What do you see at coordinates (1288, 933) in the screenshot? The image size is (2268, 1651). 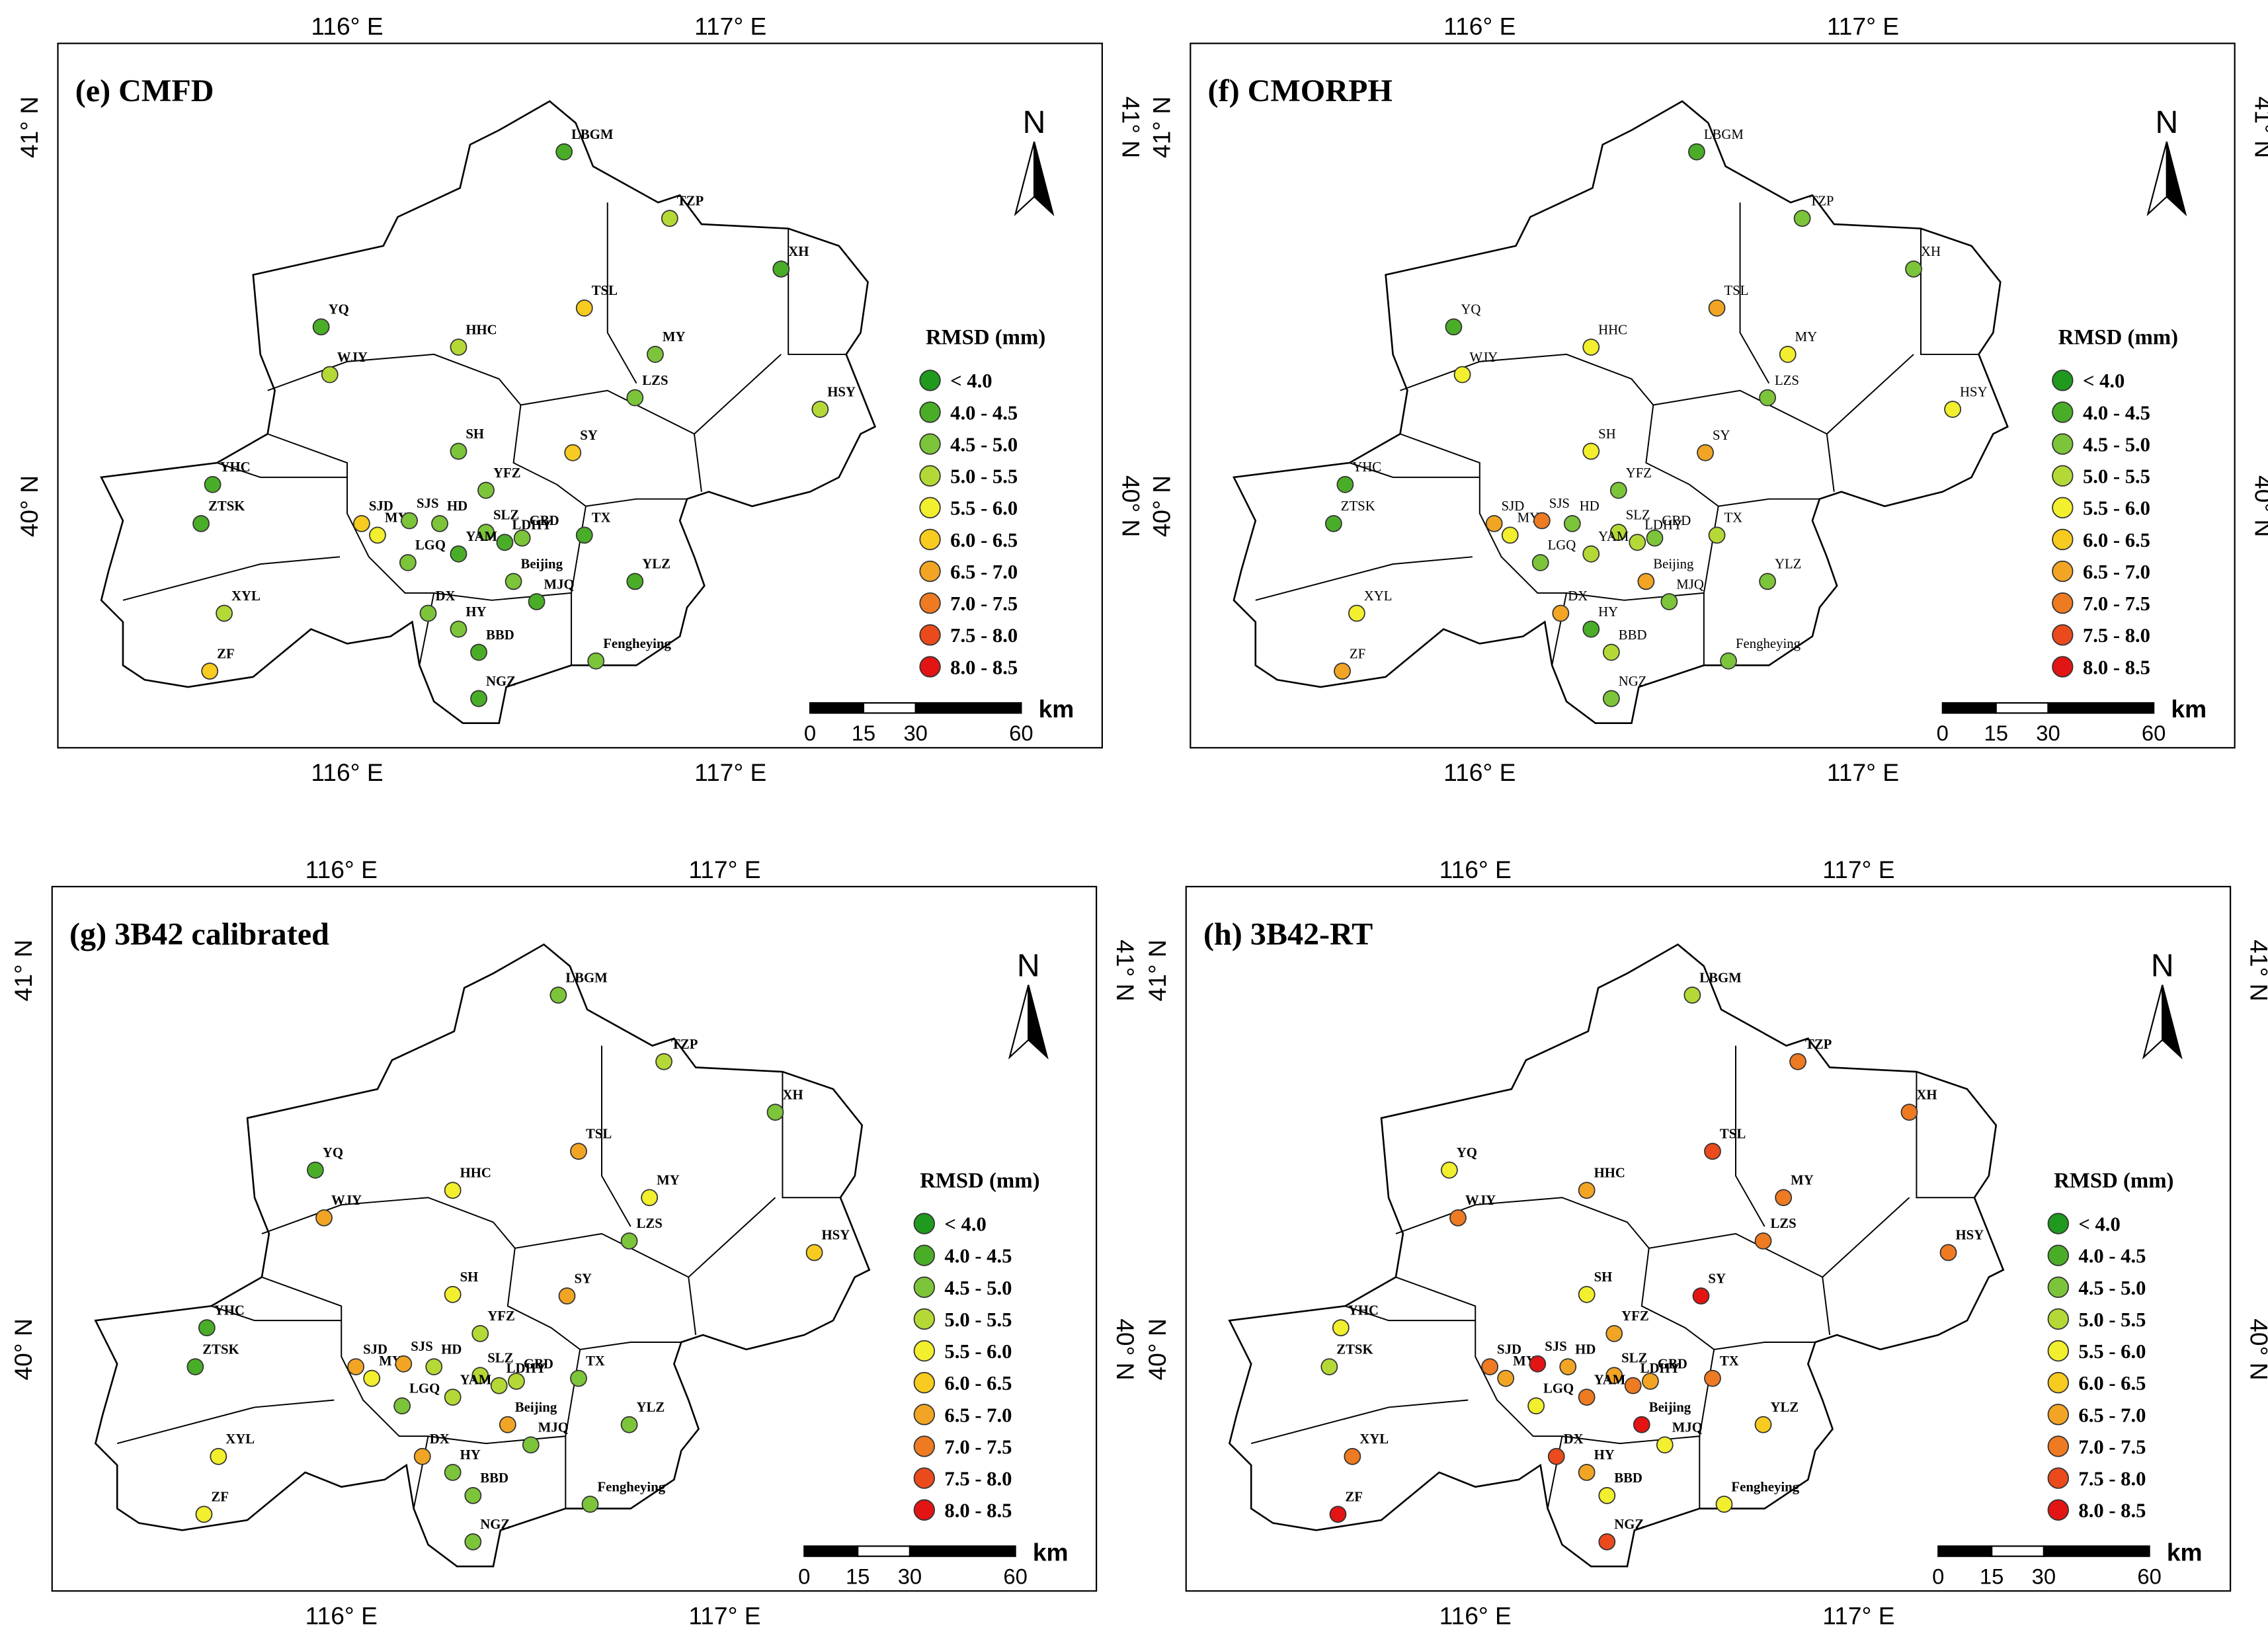 I see `panel-title: (h) 3B42-RT` at bounding box center [1288, 933].